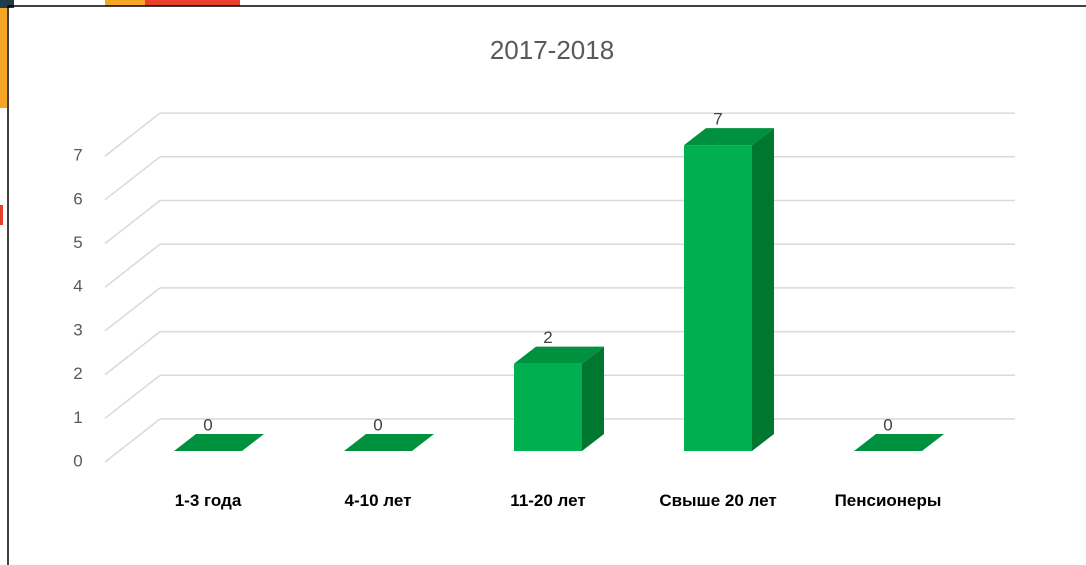 This screenshot has width=1086, height=565. I want to click on y-tick-label: 4, so click(77, 286).